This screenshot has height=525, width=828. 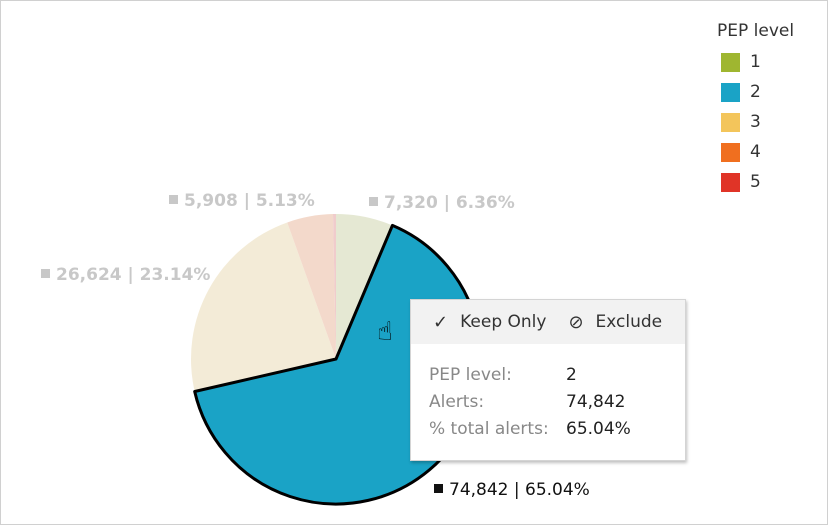 I want to click on tooltip-row-percent: % total alerts: 65.04%, so click(x=530, y=429).